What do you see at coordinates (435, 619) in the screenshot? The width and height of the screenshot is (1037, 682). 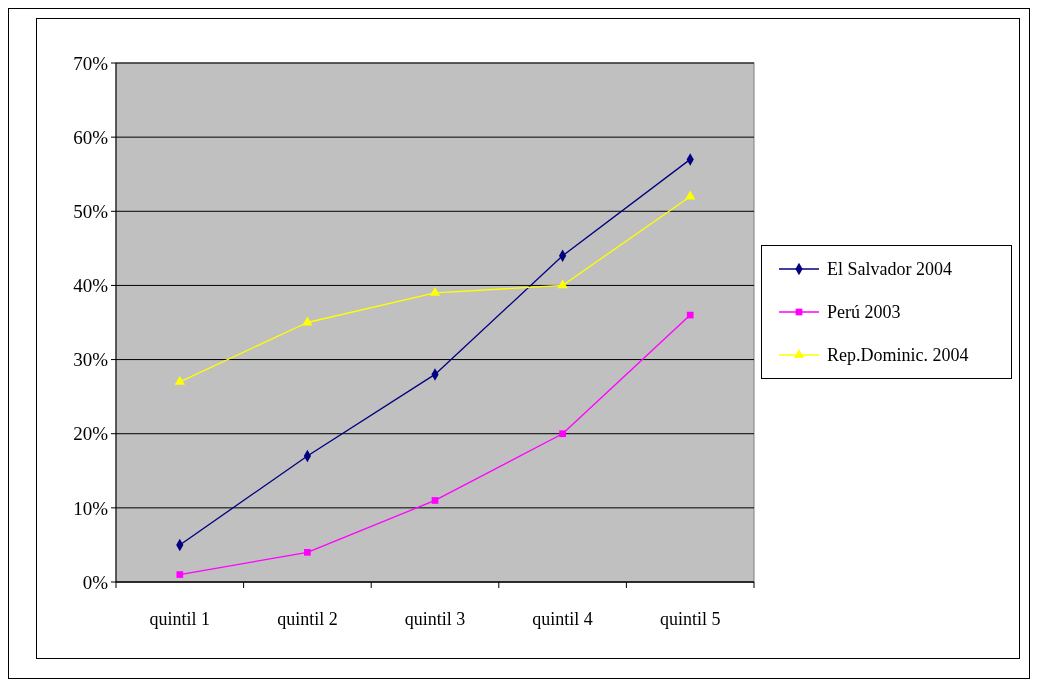 I see `x-tick-label: quintil 3` at bounding box center [435, 619].